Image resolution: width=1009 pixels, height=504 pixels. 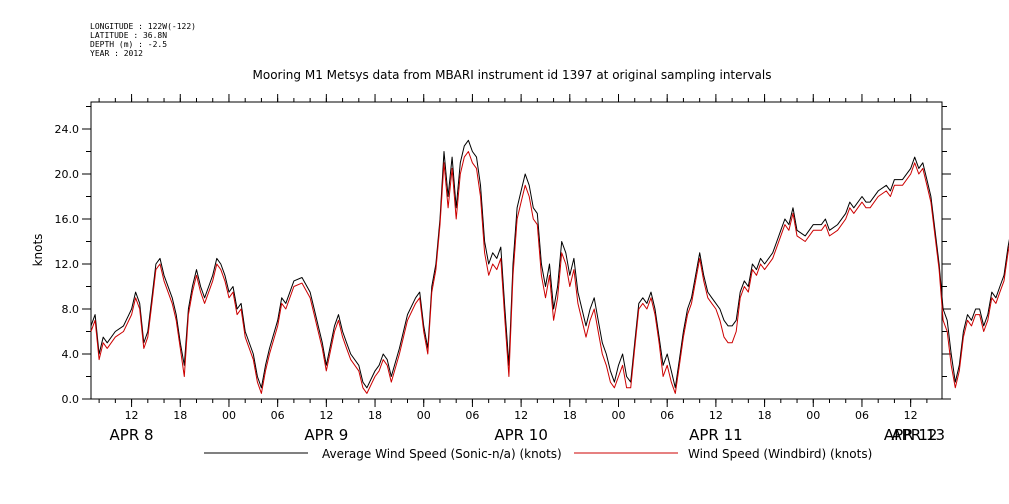 I want to click on x-day-label: APR 9, so click(x=326, y=435).